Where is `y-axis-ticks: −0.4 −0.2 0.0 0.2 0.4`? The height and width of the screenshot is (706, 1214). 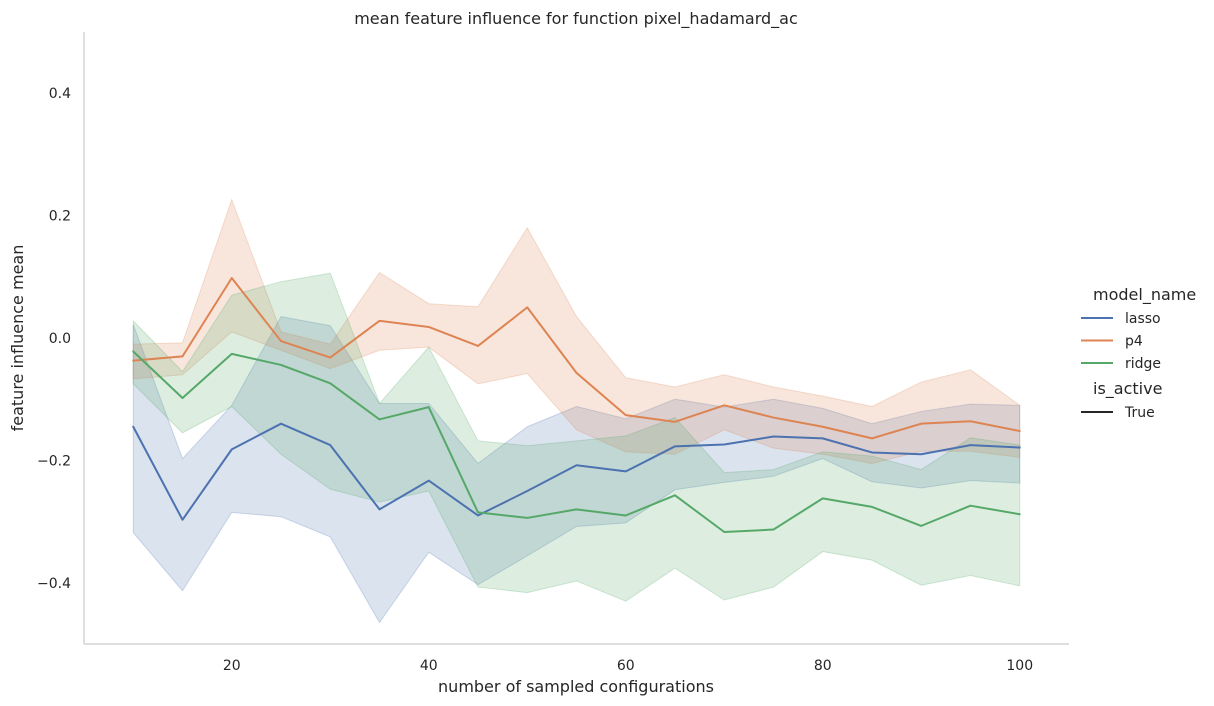
y-axis-ticks: −0.4 −0.2 0.0 0.2 0.4 is located at coordinates (54, 339).